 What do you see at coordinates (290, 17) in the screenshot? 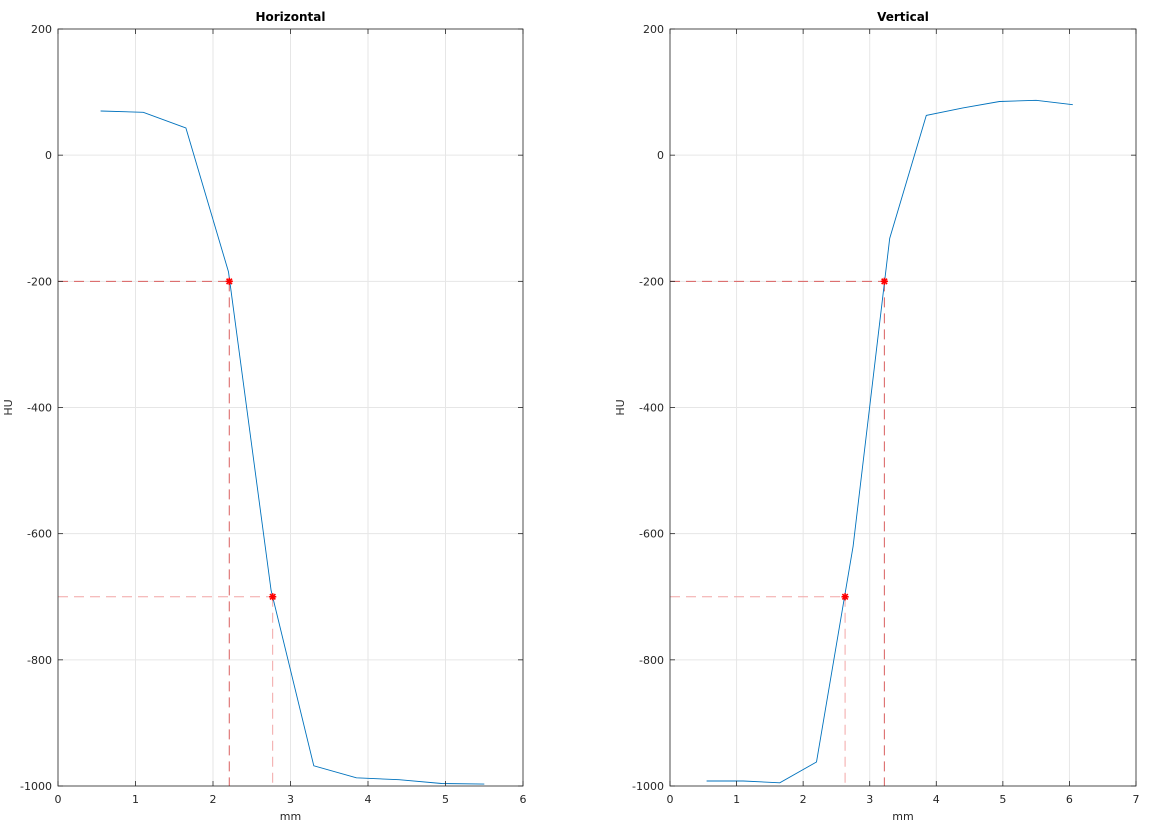
I see `plot-title: Horizontal` at bounding box center [290, 17].